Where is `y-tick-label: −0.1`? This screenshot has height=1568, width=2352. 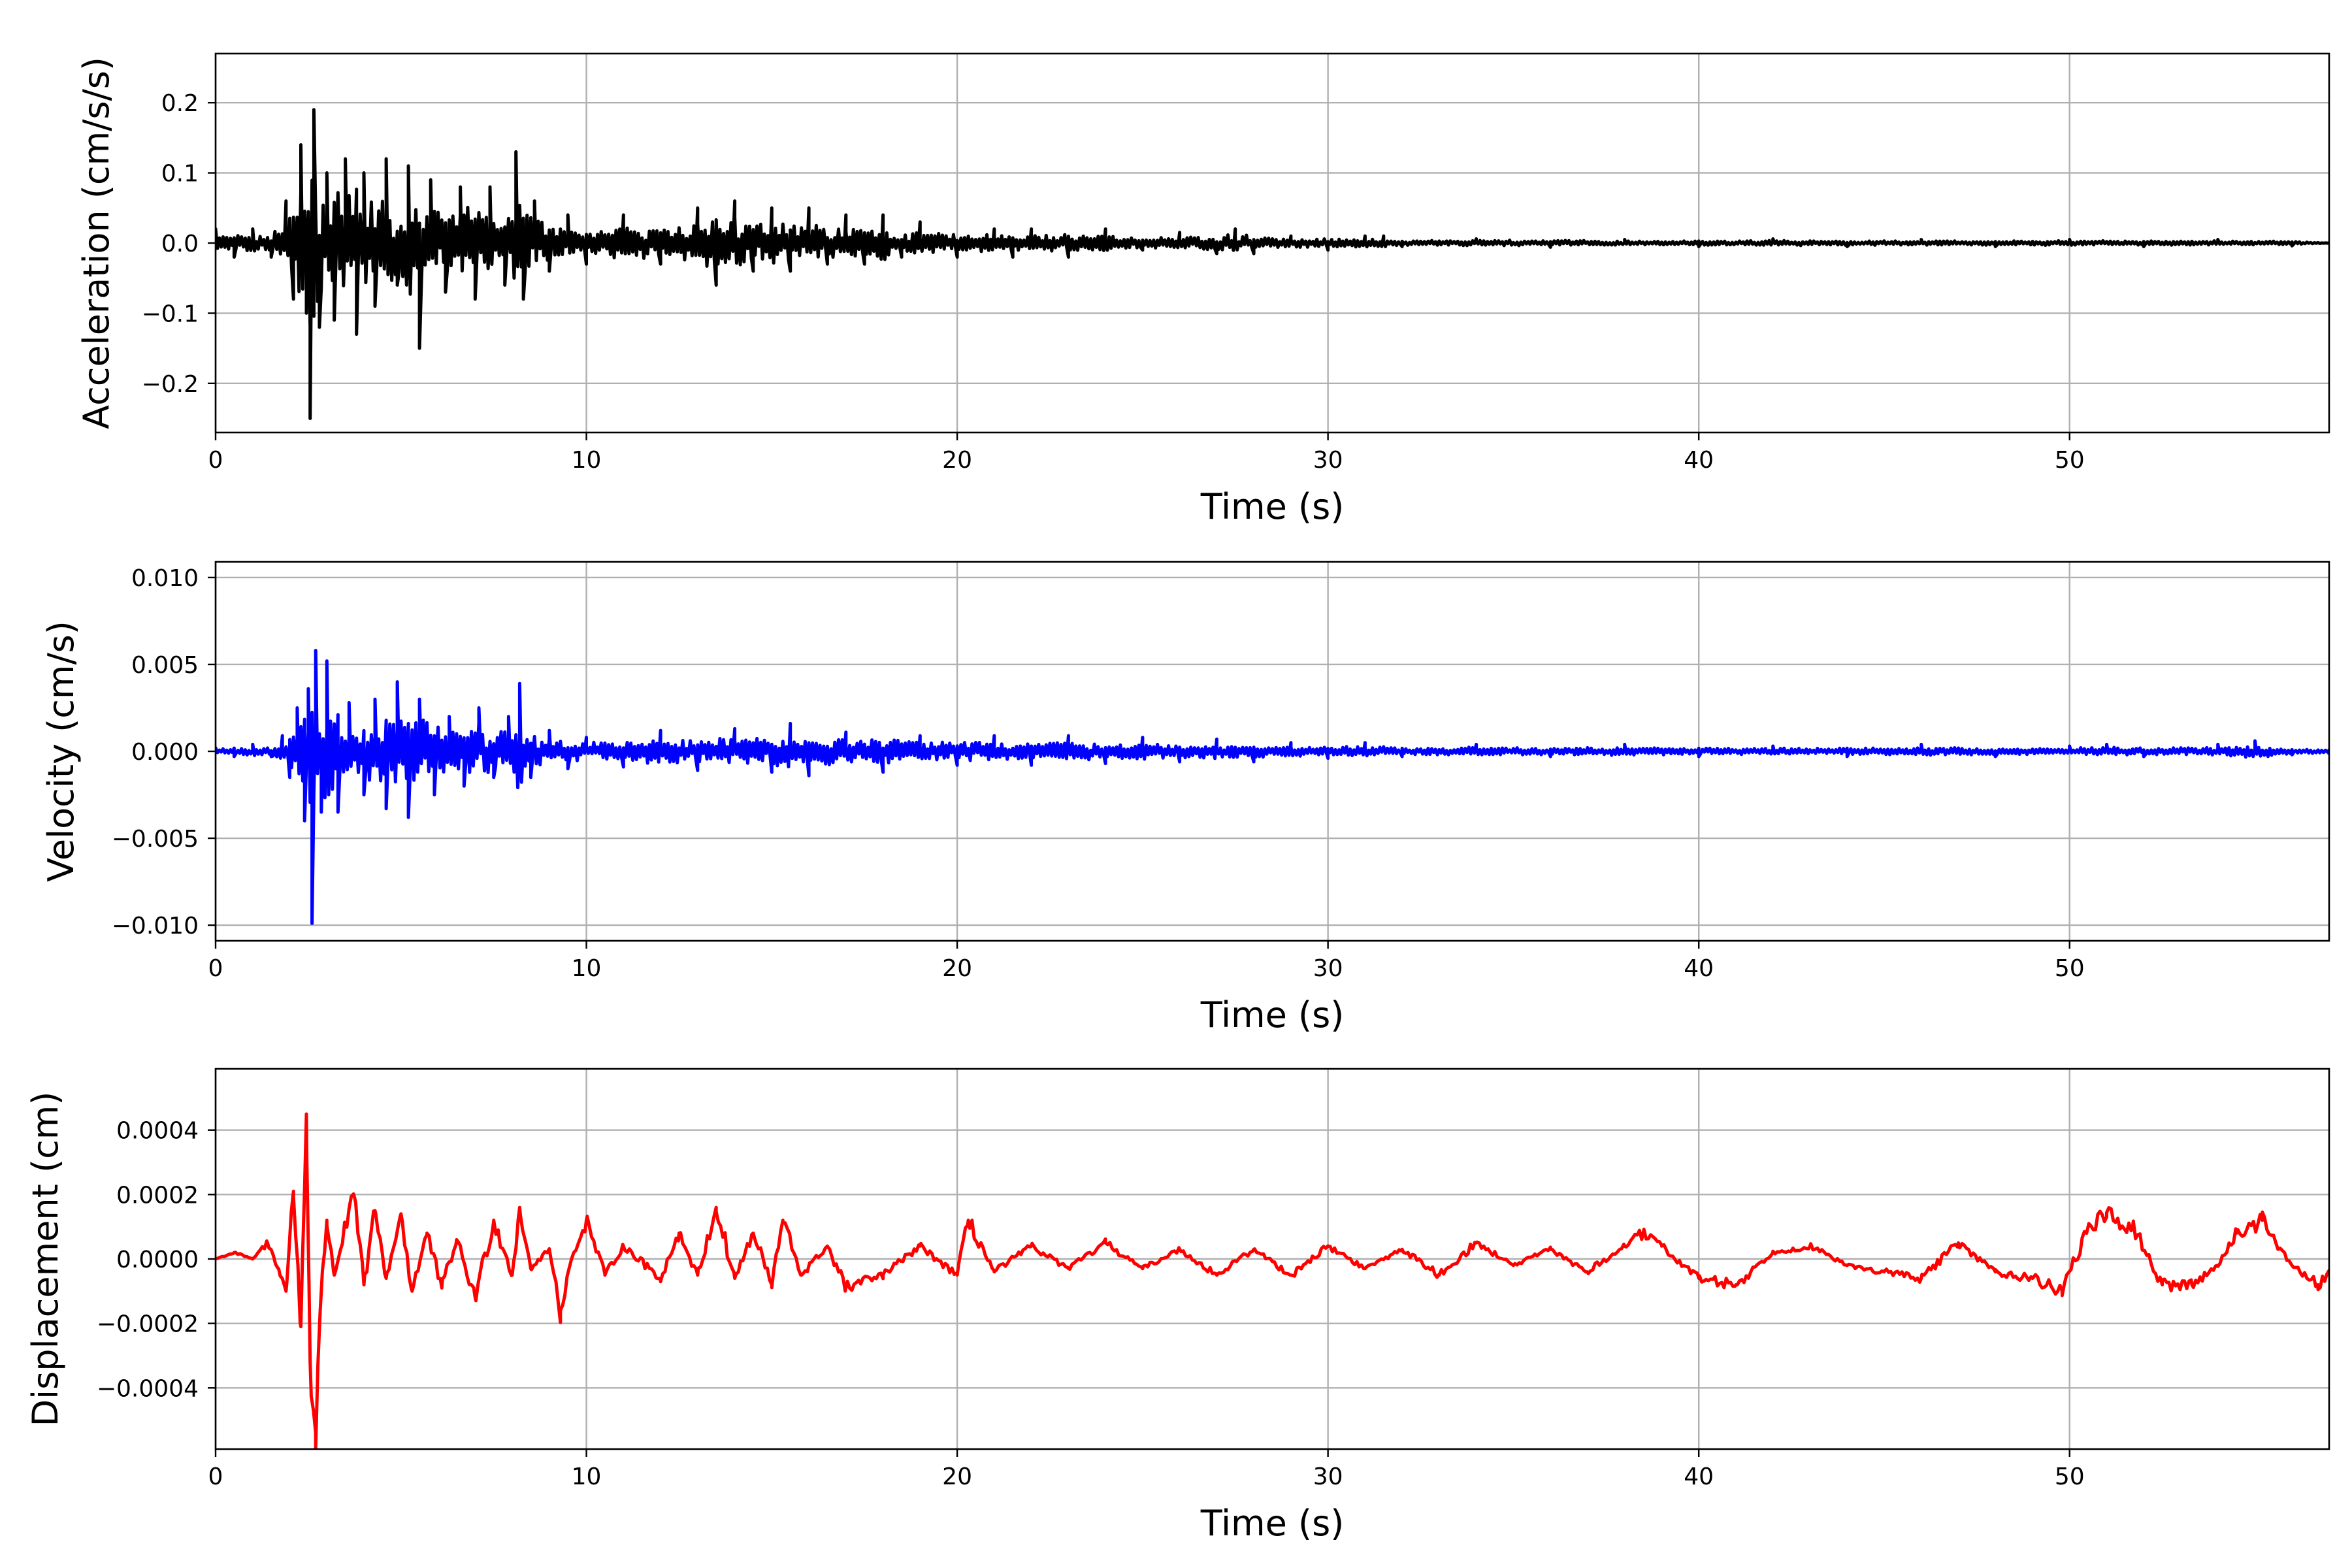 y-tick-label: −0.1 is located at coordinates (170, 314).